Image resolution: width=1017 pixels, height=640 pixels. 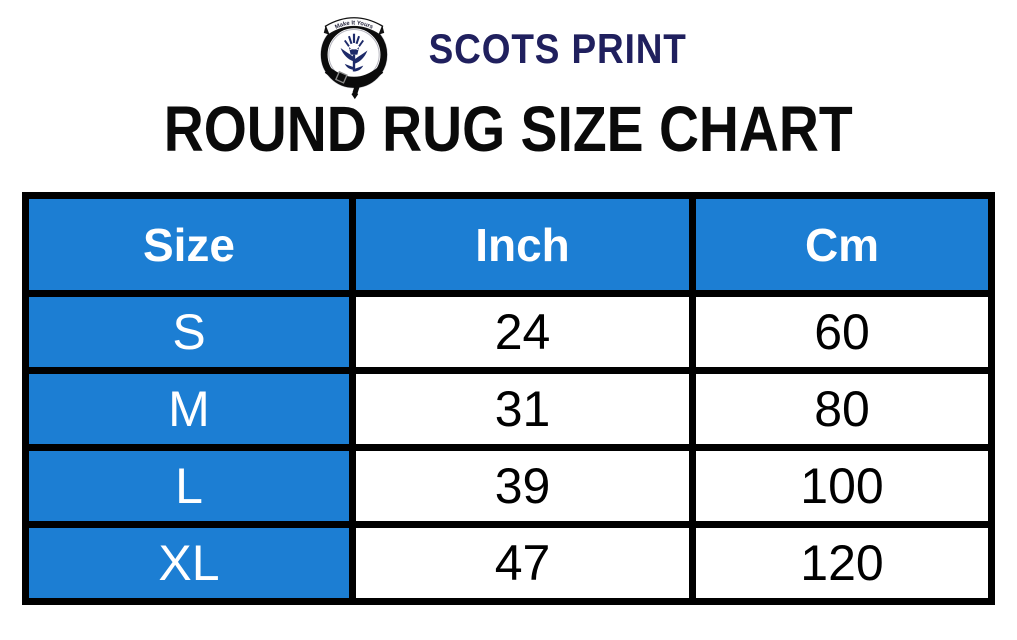 I want to click on col-header-inch: Inch, so click(x=522, y=244).